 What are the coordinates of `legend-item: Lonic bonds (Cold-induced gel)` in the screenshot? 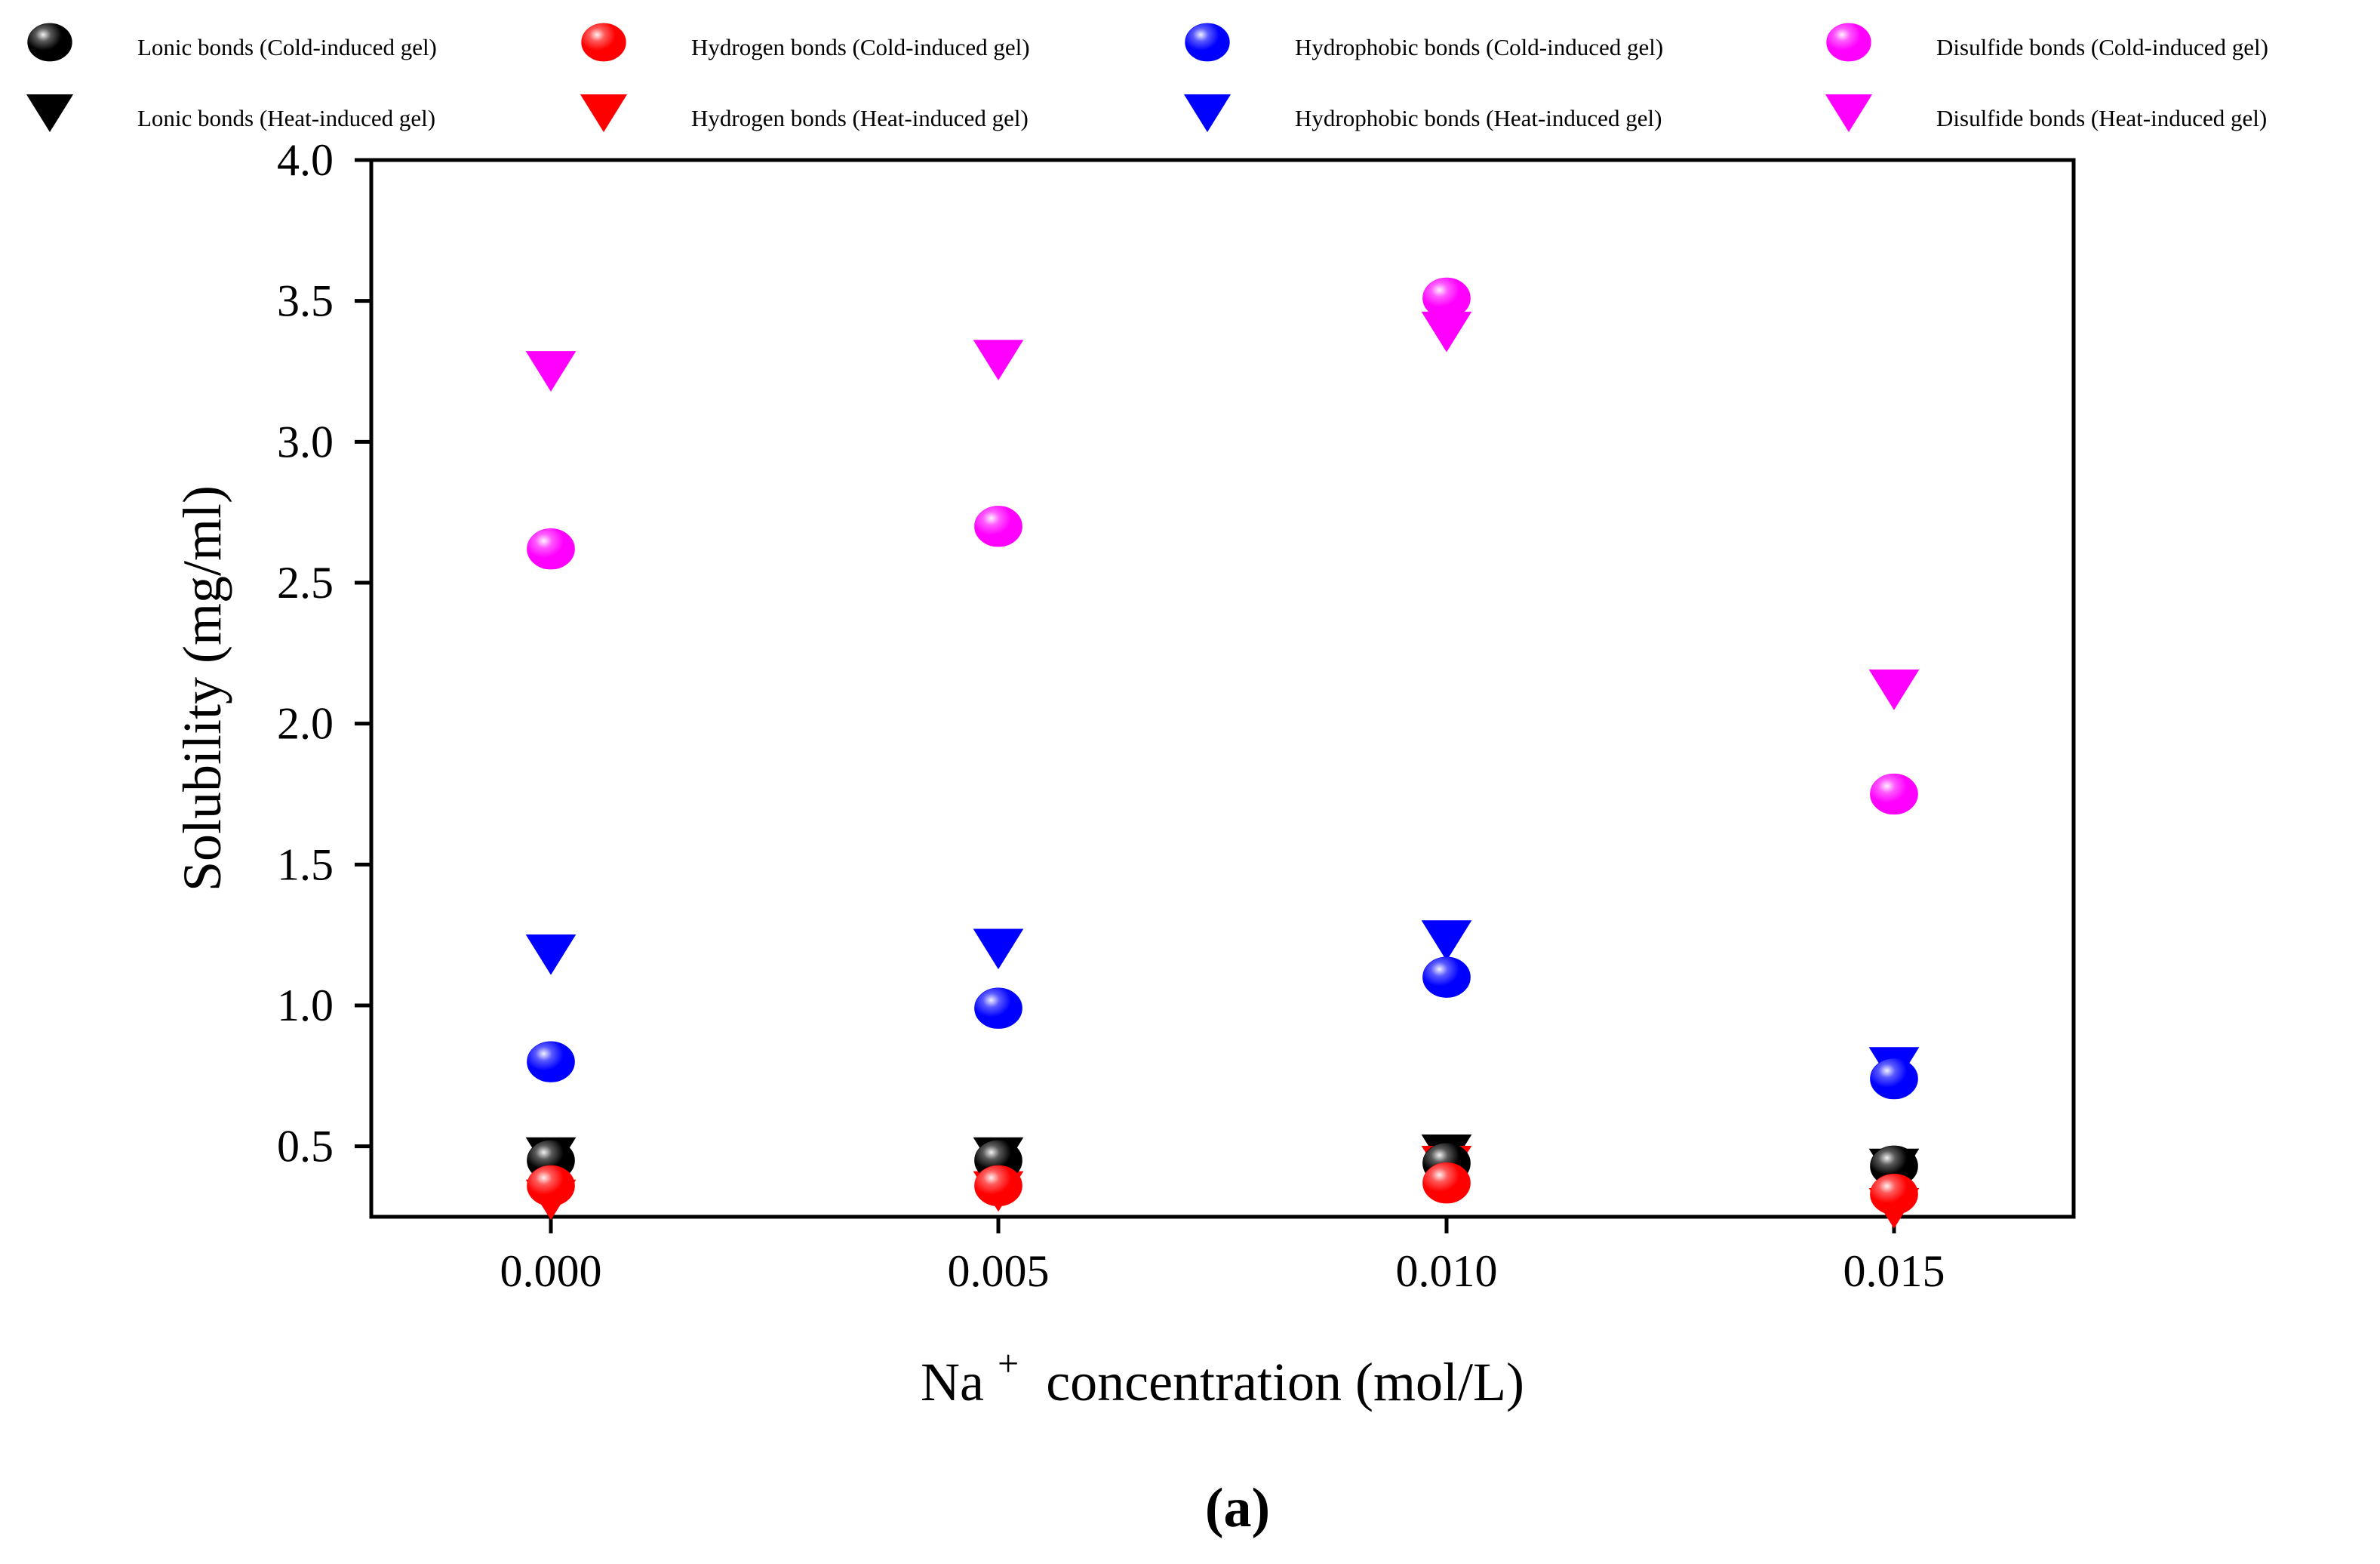 It's located at (232, 42).